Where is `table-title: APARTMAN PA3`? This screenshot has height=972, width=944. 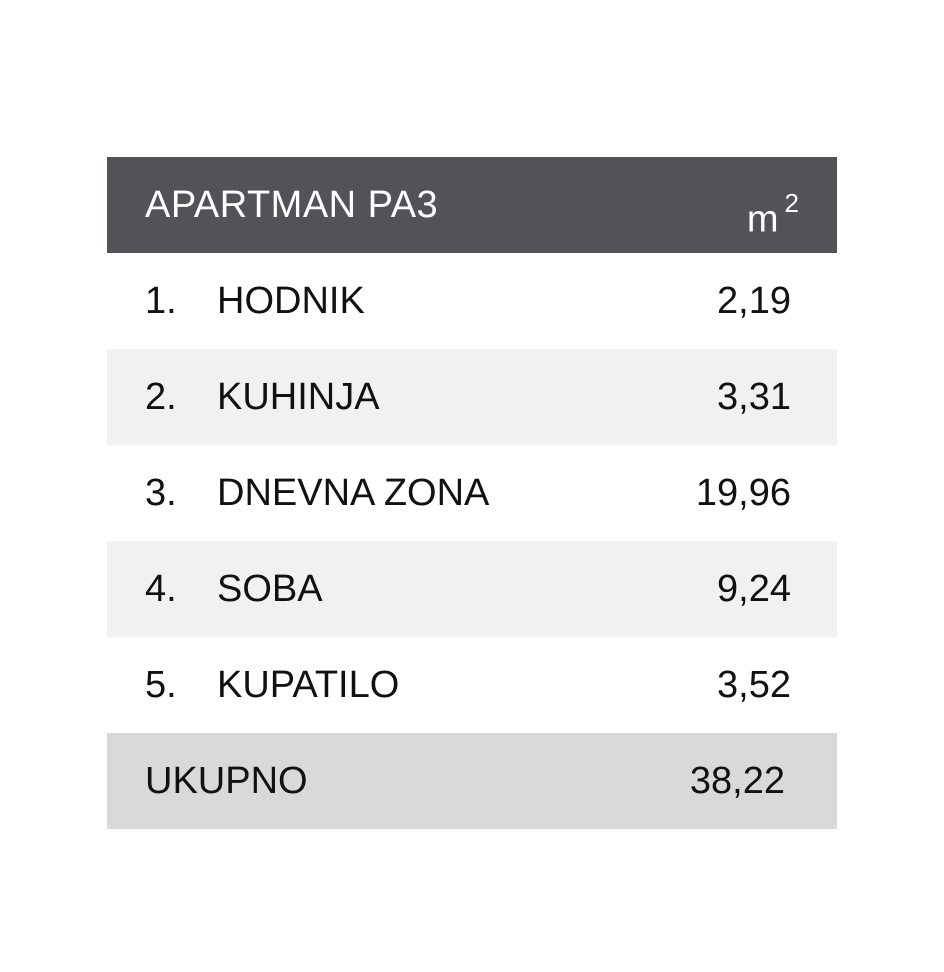
table-title: APARTMAN PA3 is located at coordinates (292, 205).